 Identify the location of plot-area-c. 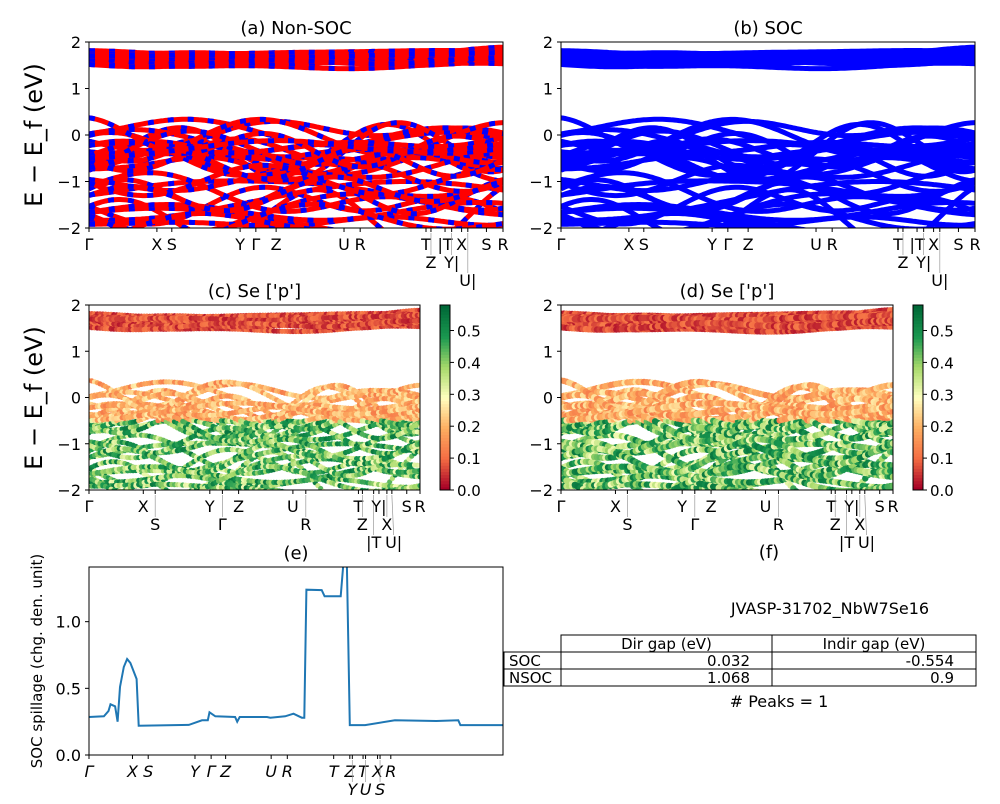
(254, 409).